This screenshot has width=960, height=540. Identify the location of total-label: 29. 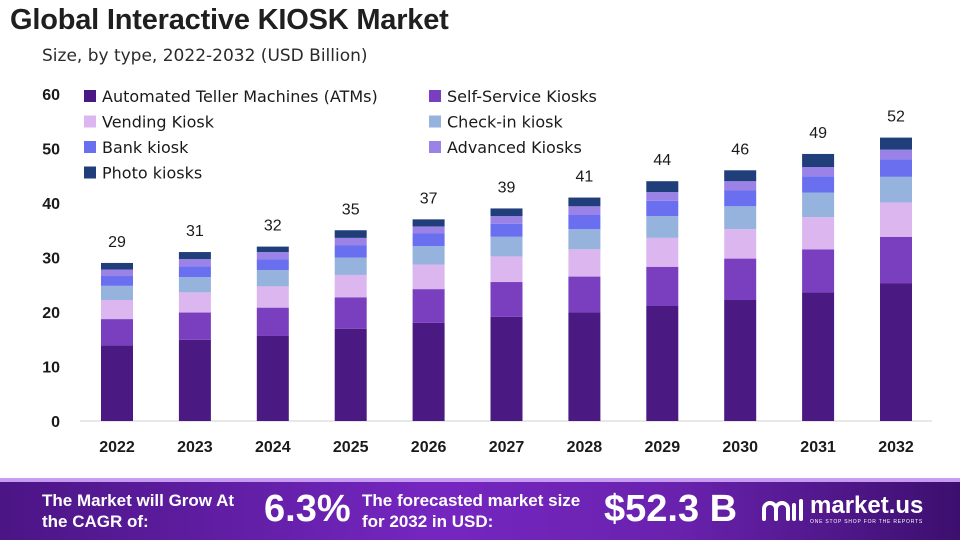
(117, 242).